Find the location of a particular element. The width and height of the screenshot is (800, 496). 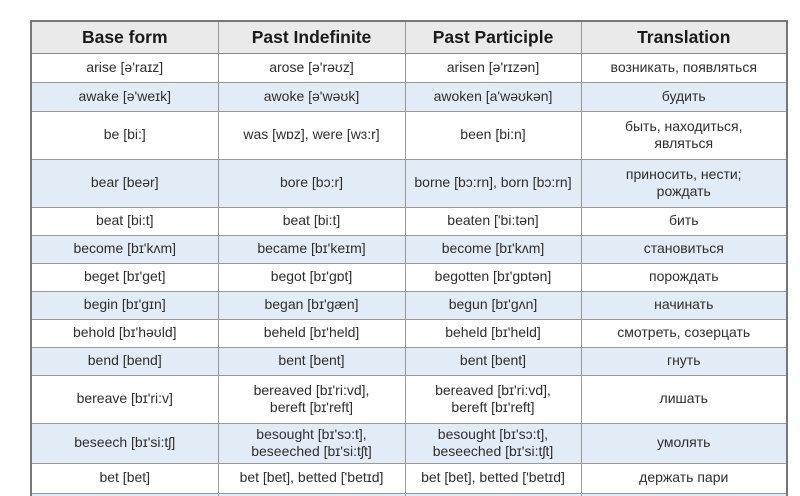

past-indefinite-cell: beheld [bɪ'held] is located at coordinates (311, 333).